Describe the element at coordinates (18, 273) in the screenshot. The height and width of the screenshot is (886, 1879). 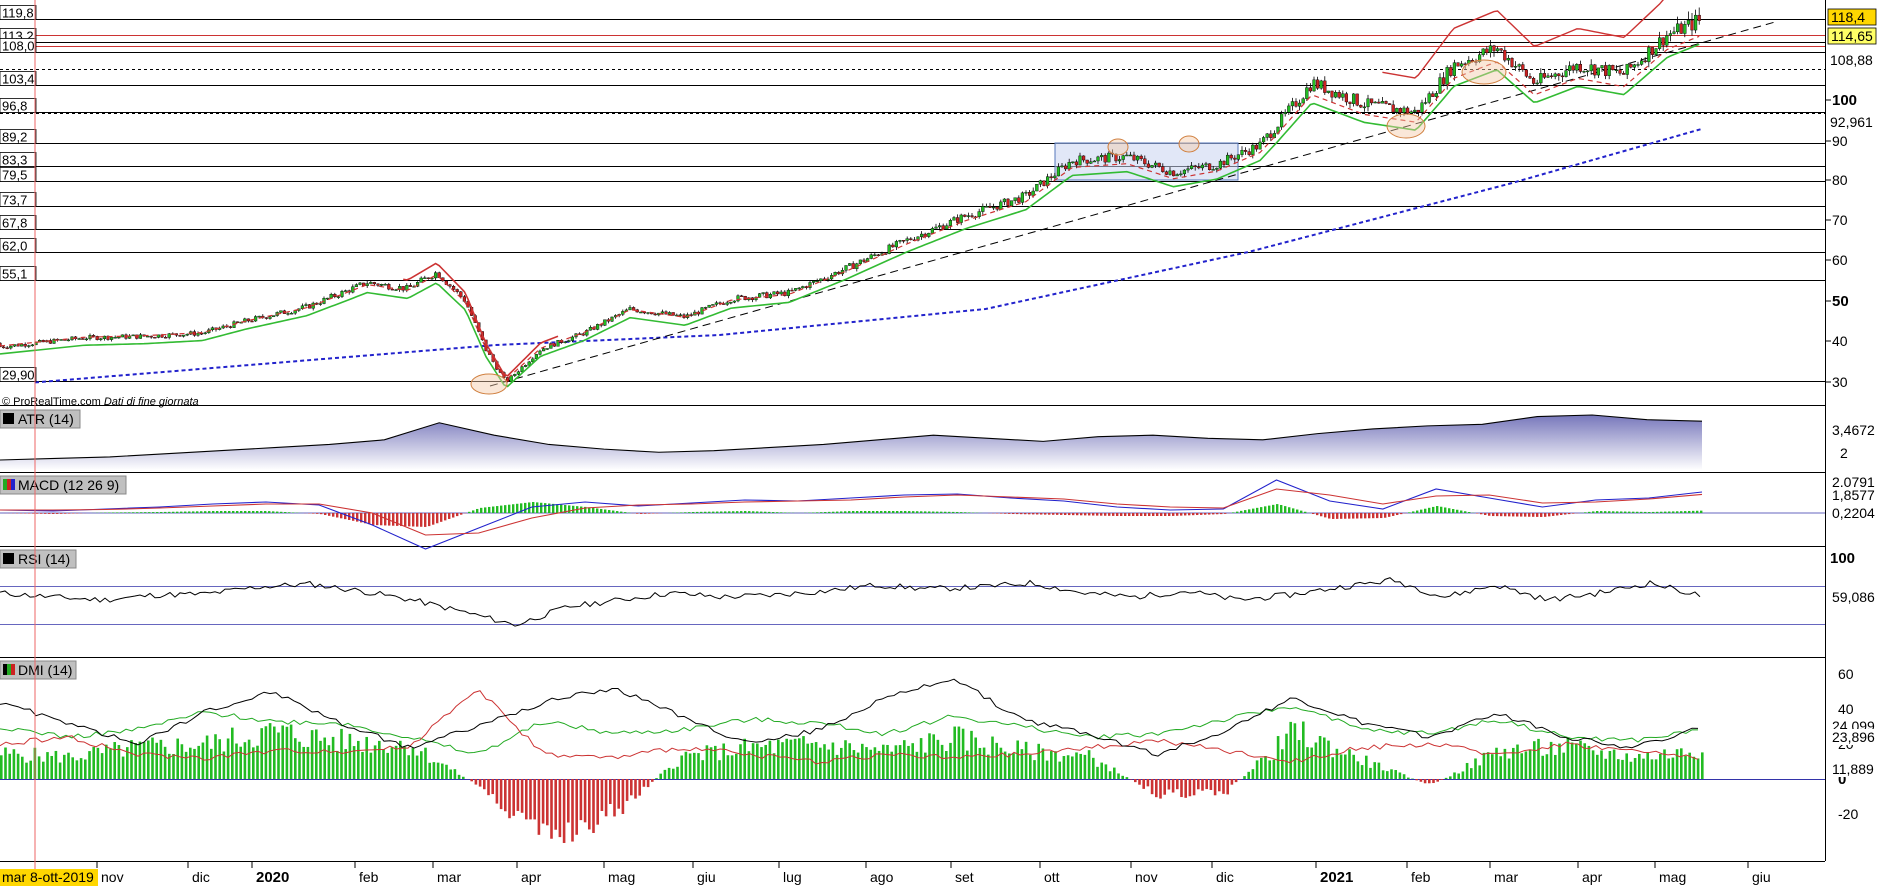
I see `level-label-box` at that location.